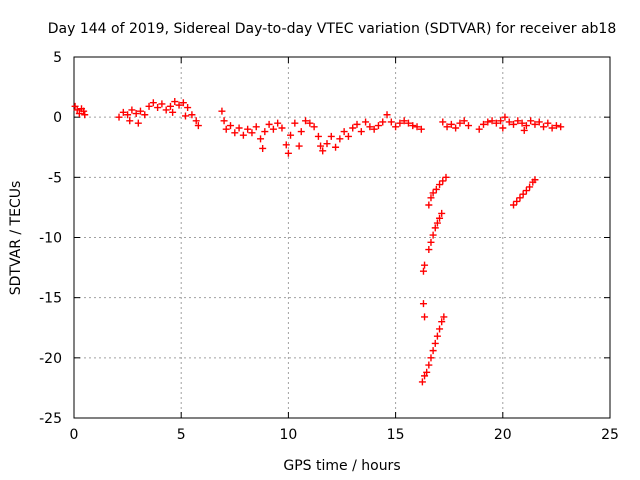  Describe the element at coordinates (50, 359) in the screenshot. I see `y-tick-label: -20` at that location.